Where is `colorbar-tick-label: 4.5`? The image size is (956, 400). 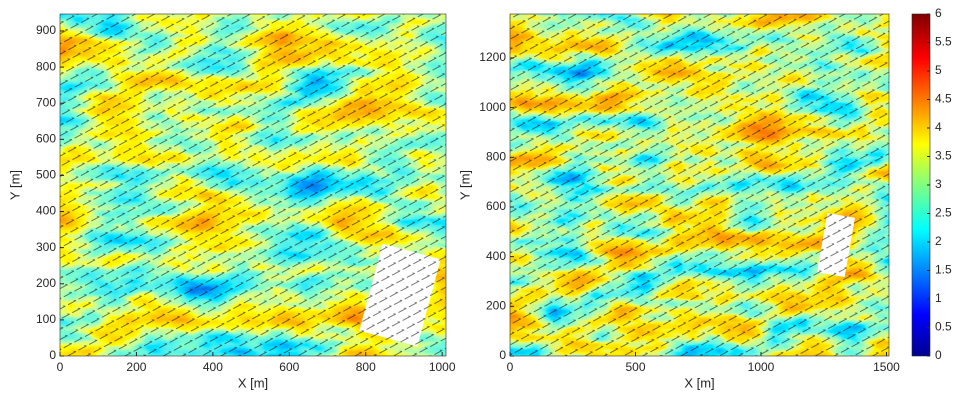 colorbar-tick-label: 4.5 is located at coordinates (943, 99).